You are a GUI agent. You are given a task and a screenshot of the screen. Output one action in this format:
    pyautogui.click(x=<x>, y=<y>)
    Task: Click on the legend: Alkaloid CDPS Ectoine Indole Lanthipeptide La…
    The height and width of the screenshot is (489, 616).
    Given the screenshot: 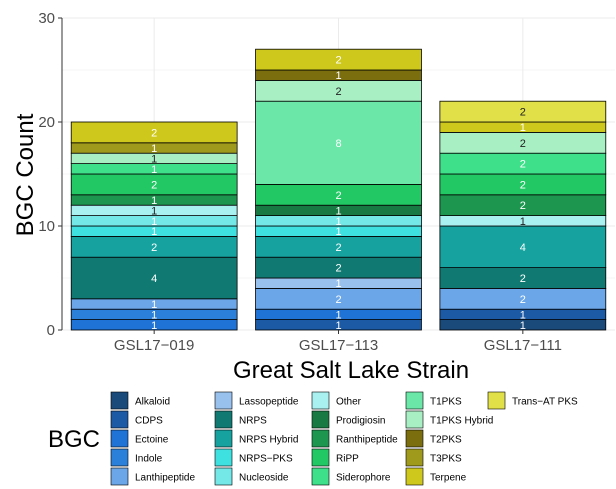 What is the action you would take?
    pyautogui.click(x=344, y=438)
    